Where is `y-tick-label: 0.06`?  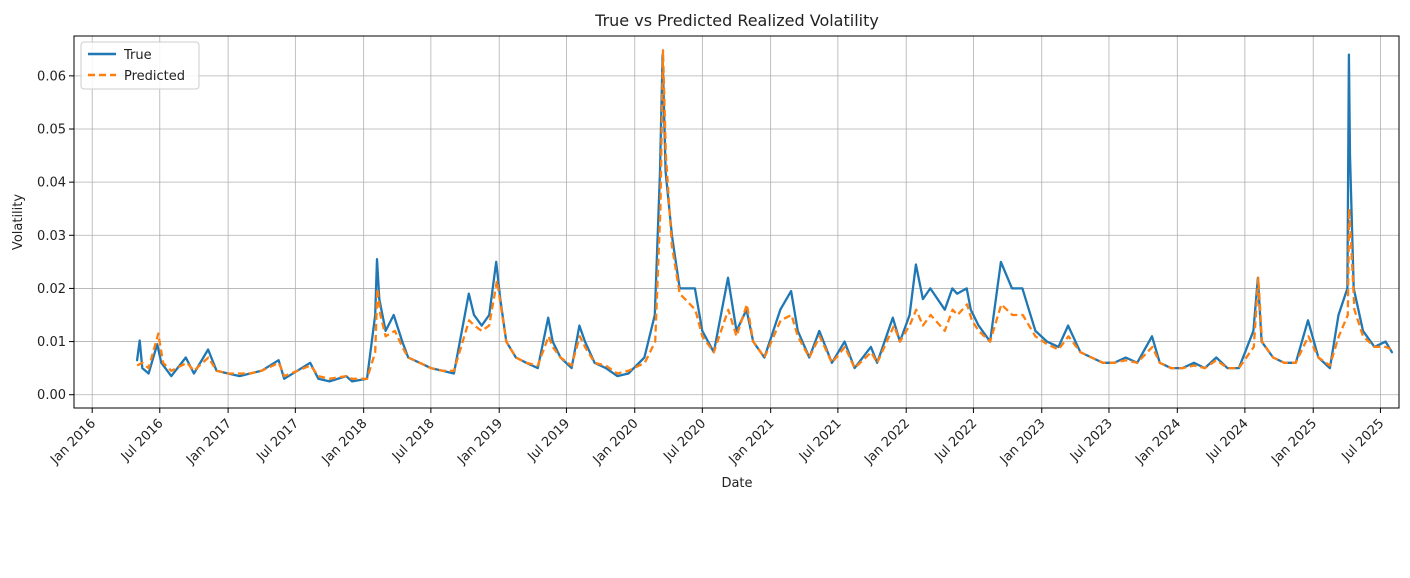 y-tick-label: 0.06 is located at coordinates (51, 76).